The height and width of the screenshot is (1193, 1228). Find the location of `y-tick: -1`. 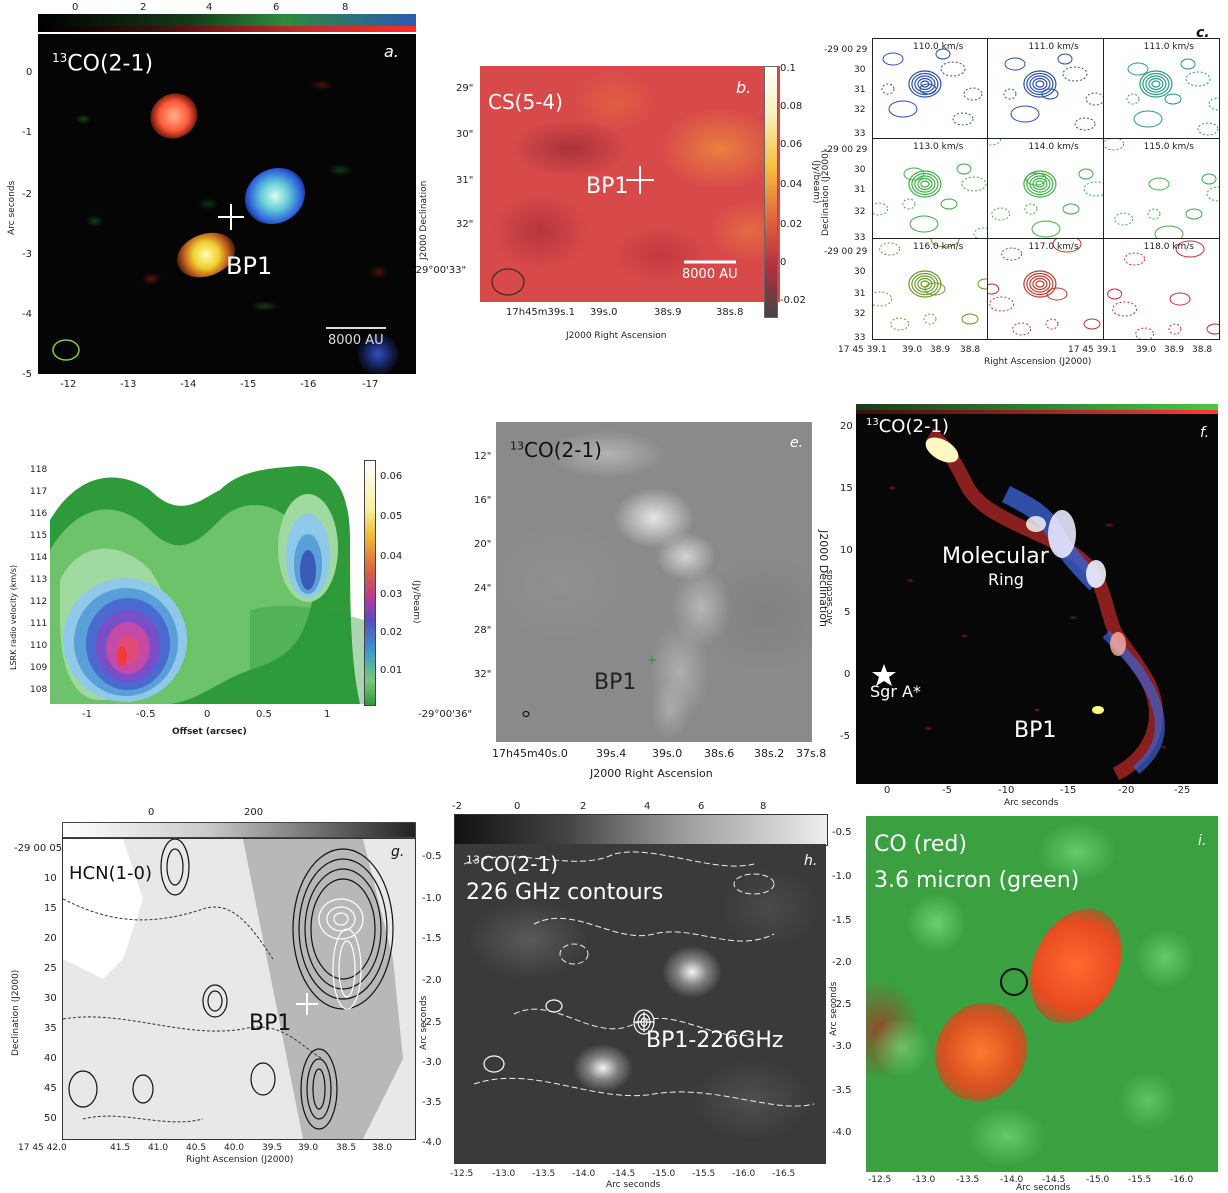

y-tick: -1 is located at coordinates (27, 132).